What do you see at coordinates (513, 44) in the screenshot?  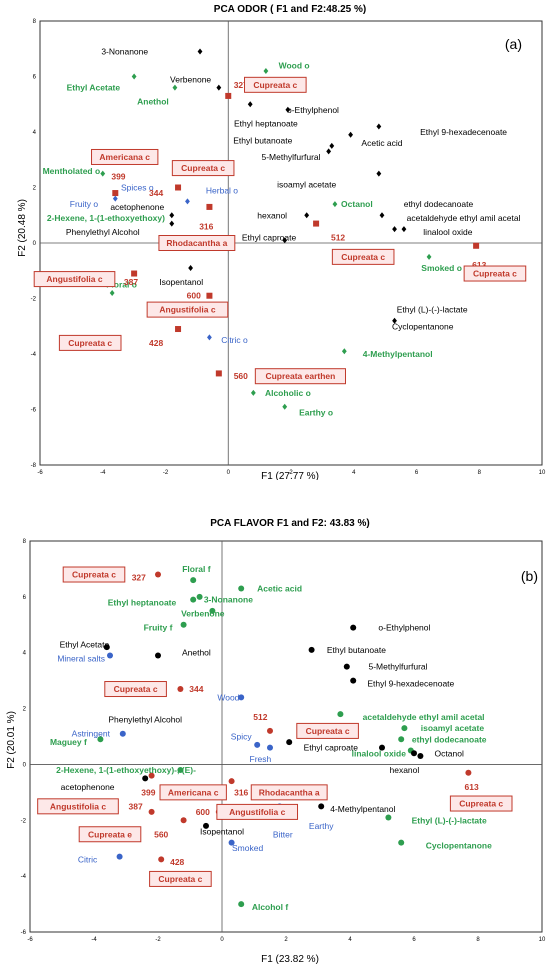 I see `panel-label: (a)` at bounding box center [513, 44].